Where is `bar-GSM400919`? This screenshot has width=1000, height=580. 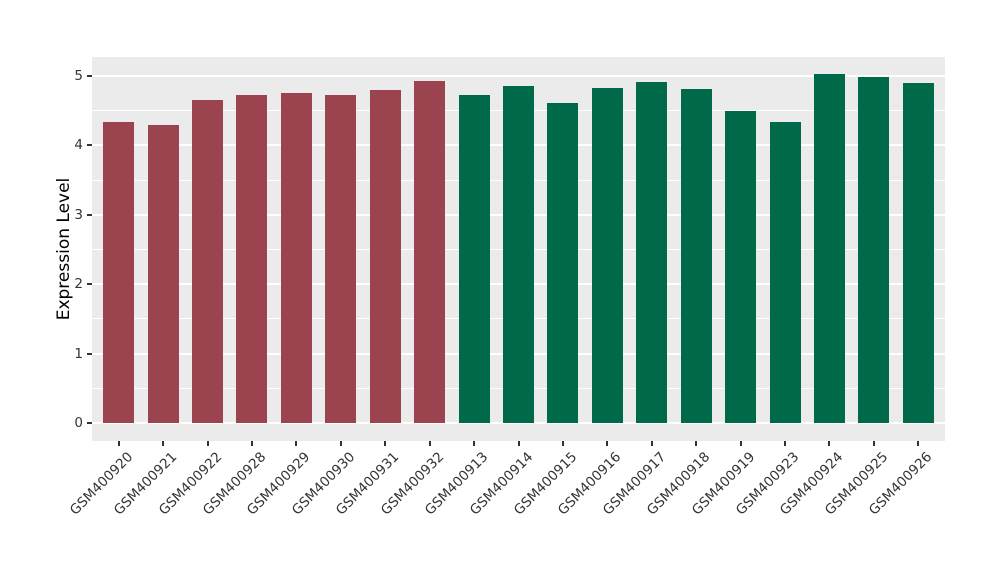
bar-GSM400919 is located at coordinates (741, 266).